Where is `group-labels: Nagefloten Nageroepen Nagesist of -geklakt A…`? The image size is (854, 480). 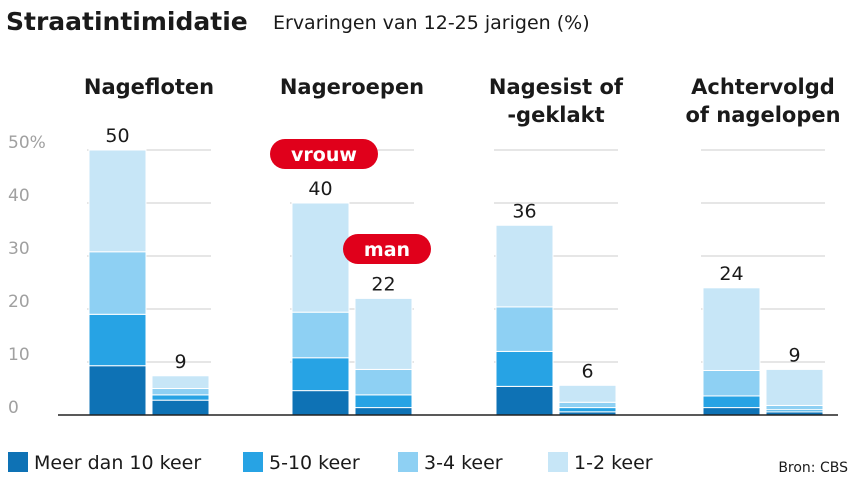
group-labels: Nagefloten Nageroepen Nagesist of -geklakt A… is located at coordinates (462, 101).